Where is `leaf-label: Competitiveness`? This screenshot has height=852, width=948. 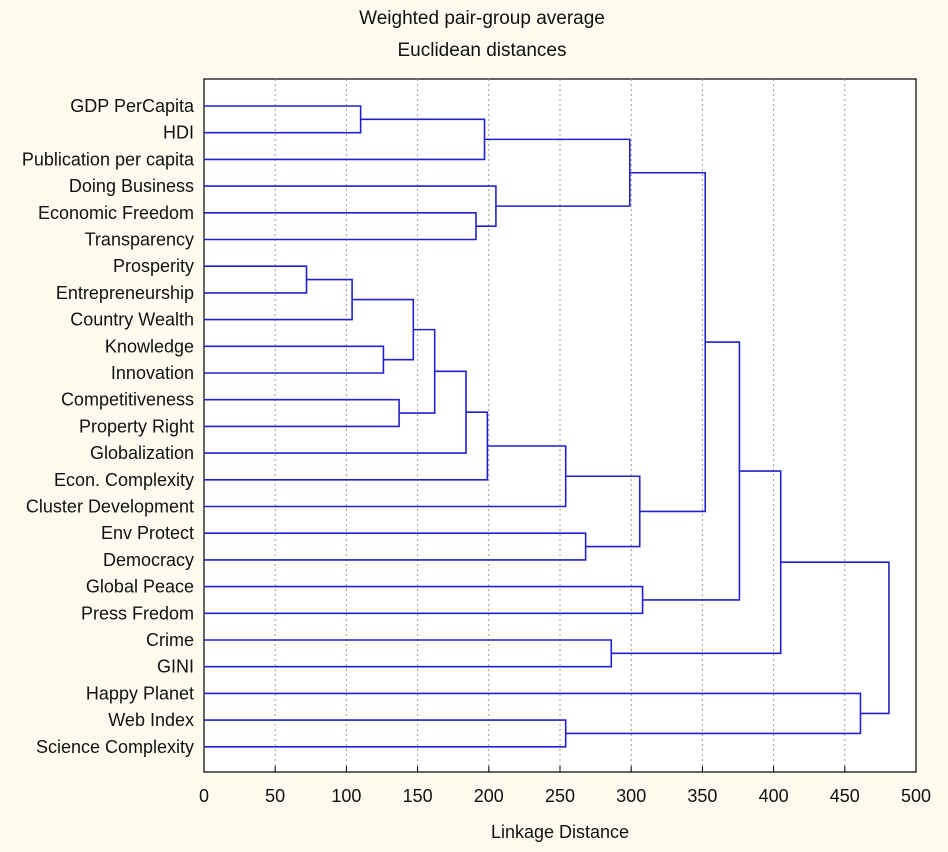
leaf-label: Competitiveness is located at coordinates (127, 400).